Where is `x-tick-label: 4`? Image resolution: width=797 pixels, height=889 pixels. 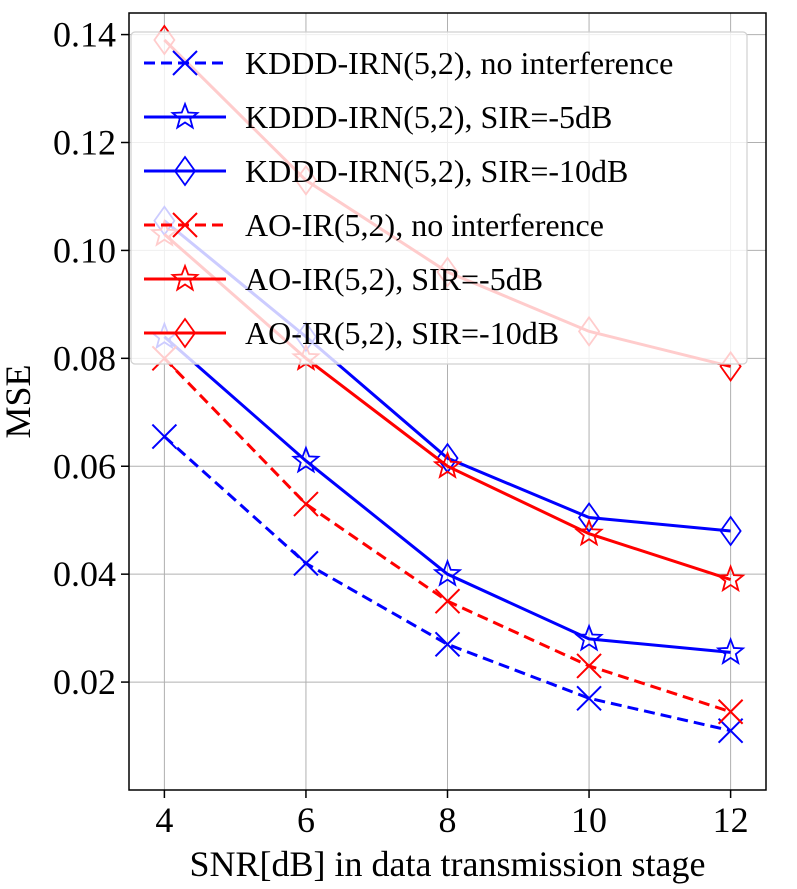
x-tick-label: 4 is located at coordinates (164, 820).